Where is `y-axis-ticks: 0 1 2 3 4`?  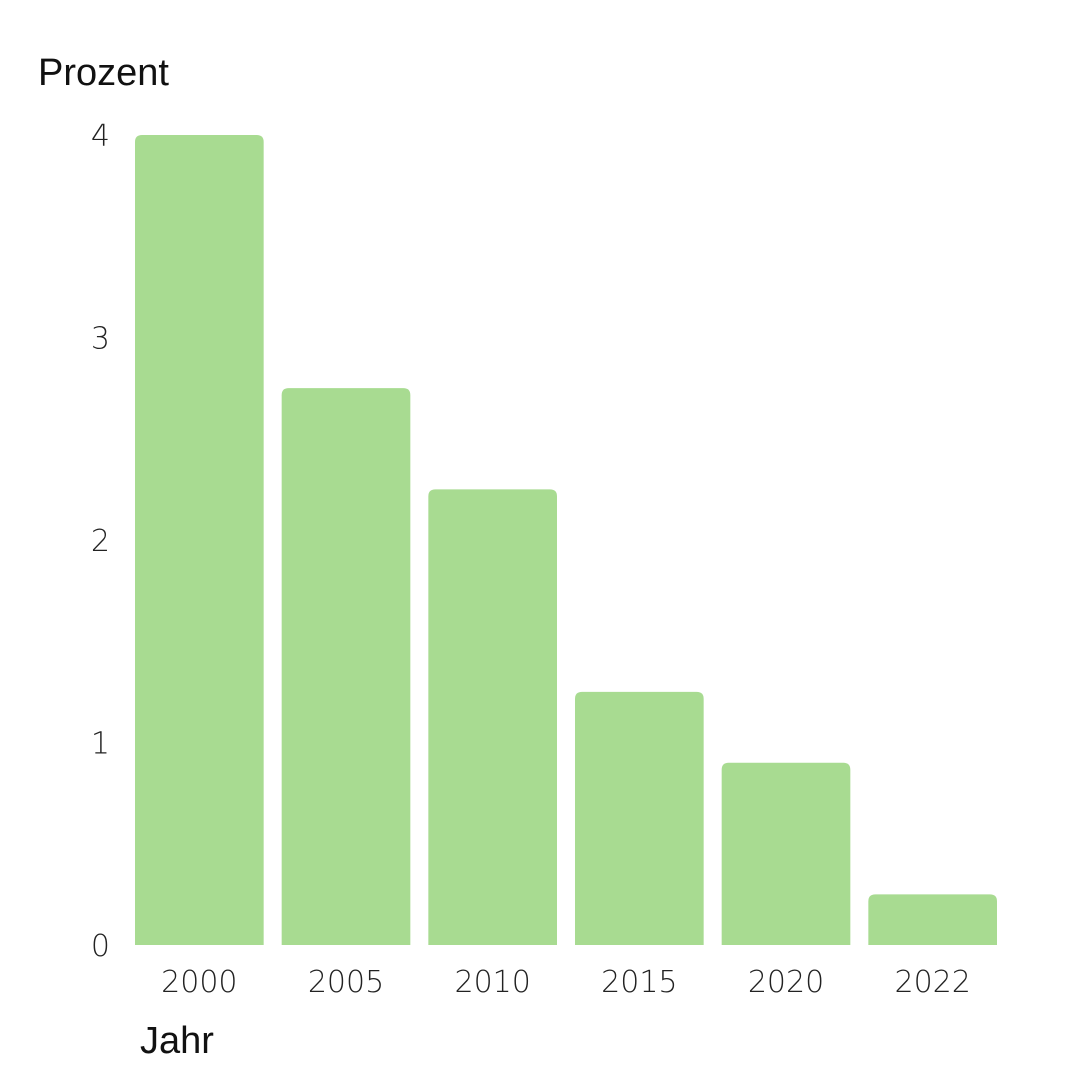 y-axis-ticks: 0 1 2 3 4 is located at coordinates (100, 541).